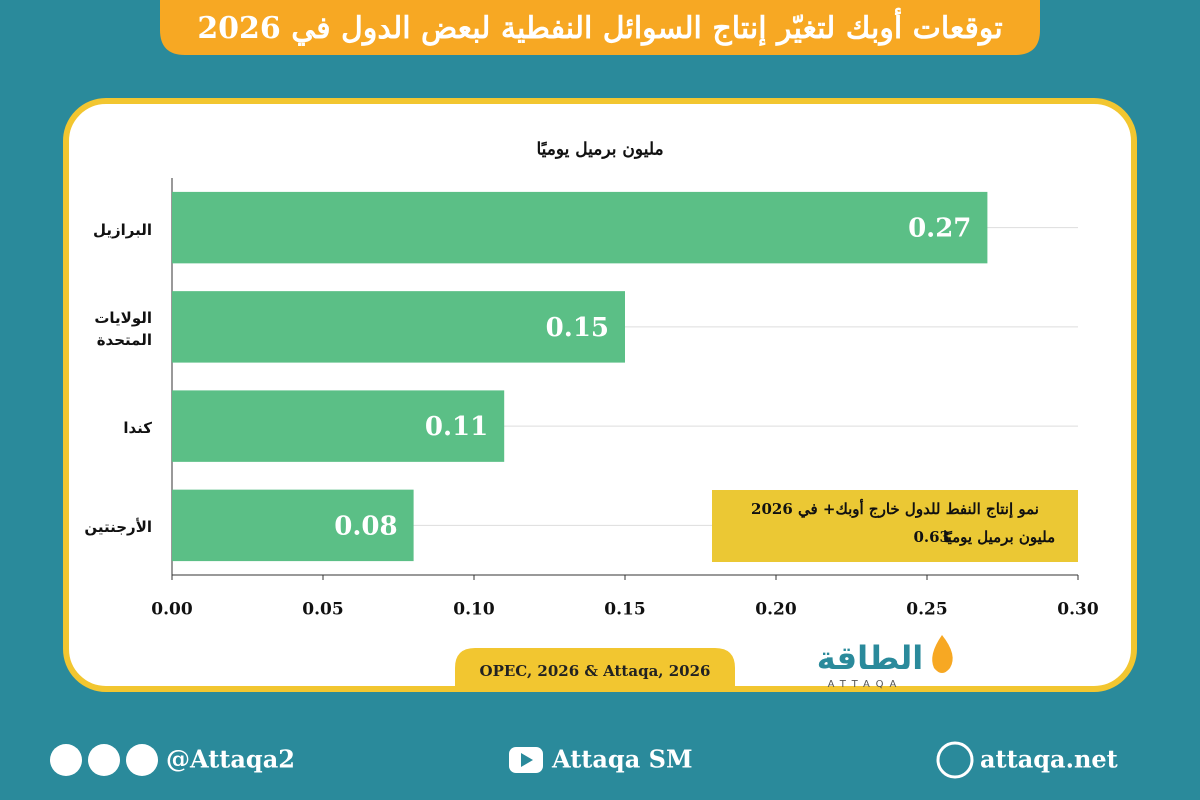 This screenshot has width=1200, height=800. Describe the element at coordinates (599, 150) in the screenshot. I see `unit-label: مليون برميل يوميًا` at that location.